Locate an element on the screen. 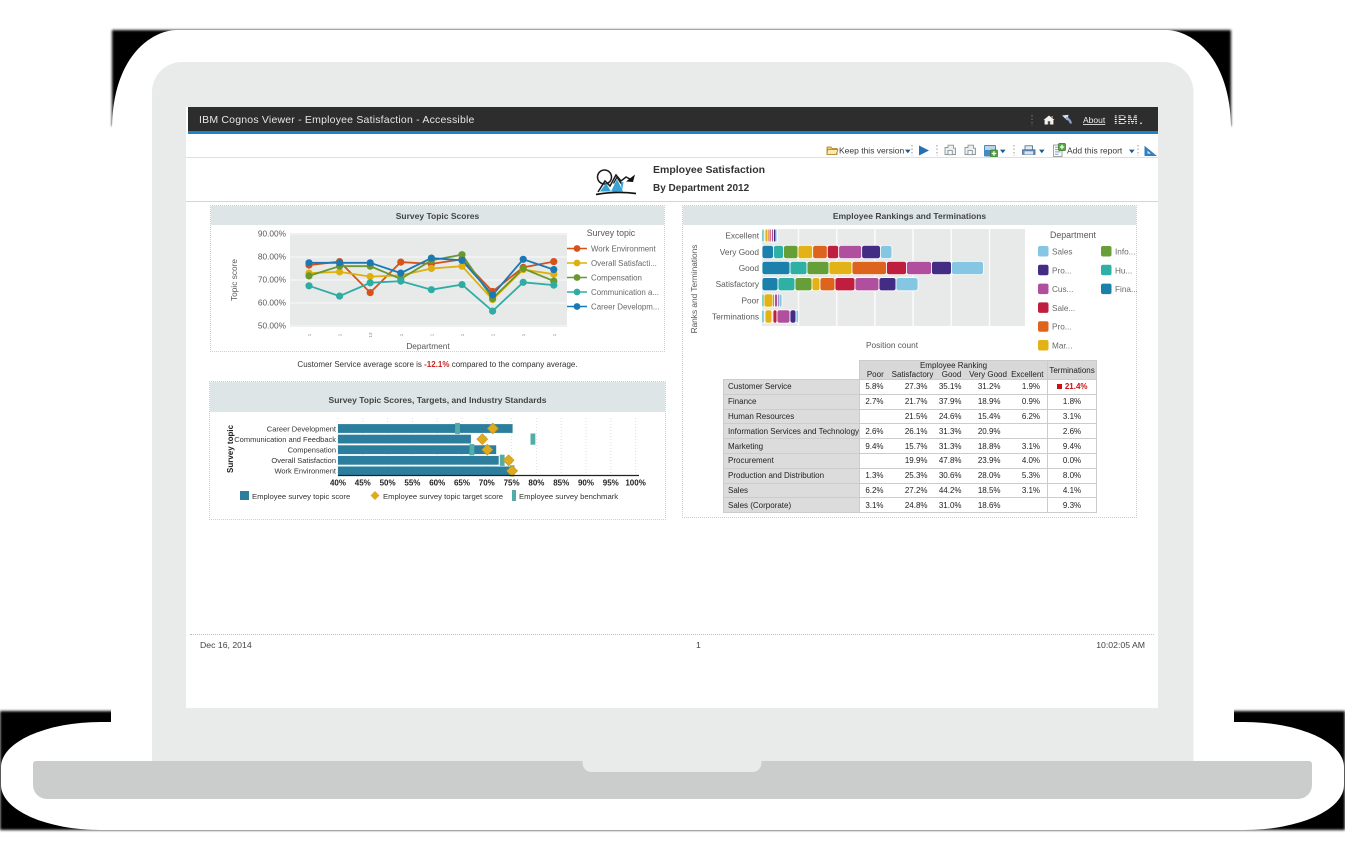  svg-text: Communication and Feedback is located at coordinates (285, 439).